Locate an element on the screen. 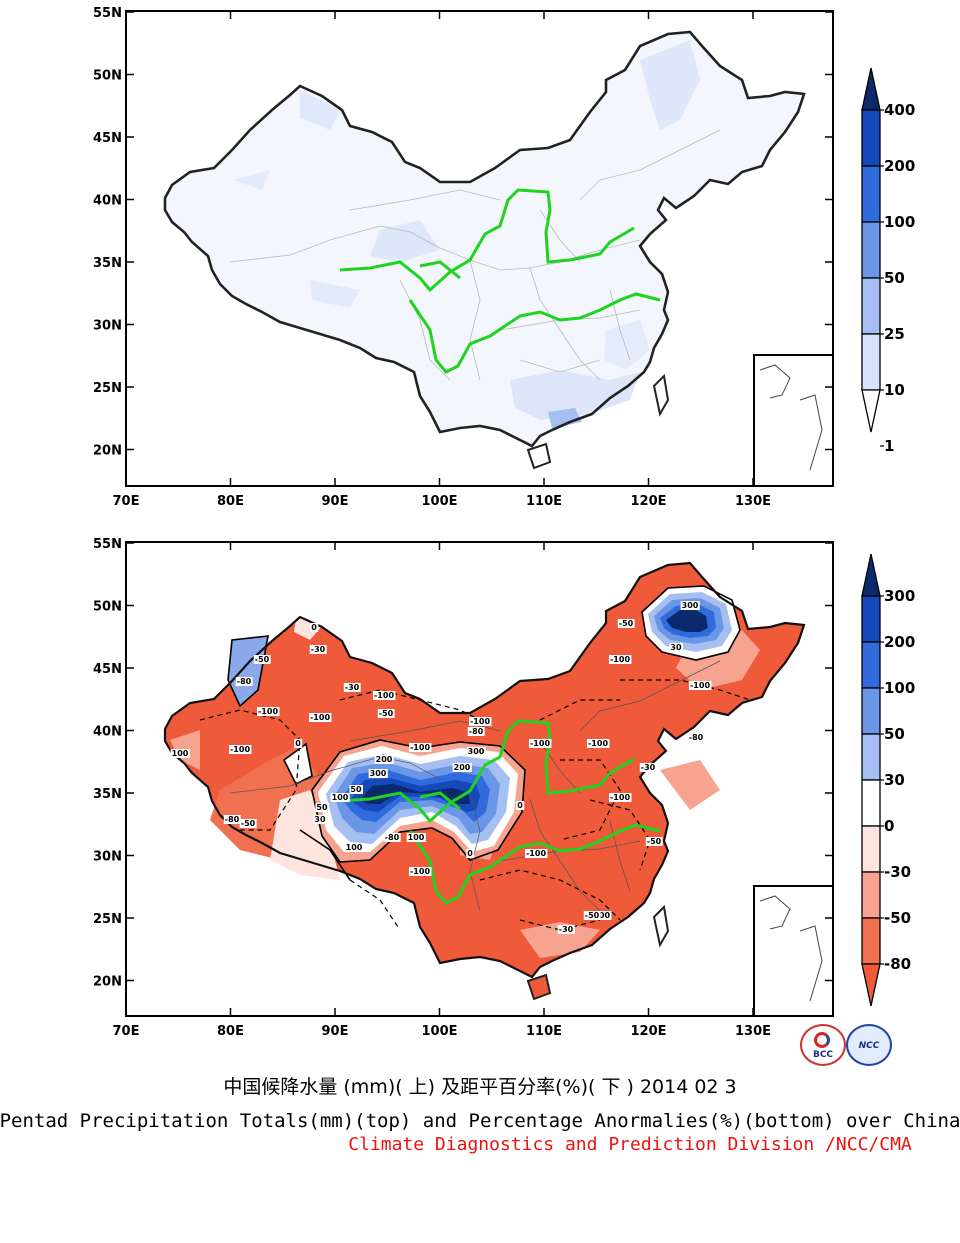 This screenshot has width=960, height=1243. lat-label: 55N is located at coordinates (107, 13).